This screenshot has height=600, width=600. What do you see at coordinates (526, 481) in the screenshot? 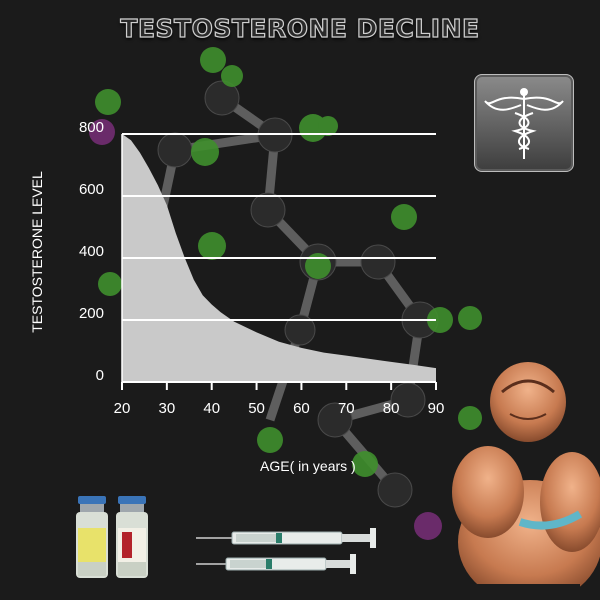
I see `bodybuilder-figure` at bounding box center [526, 481].